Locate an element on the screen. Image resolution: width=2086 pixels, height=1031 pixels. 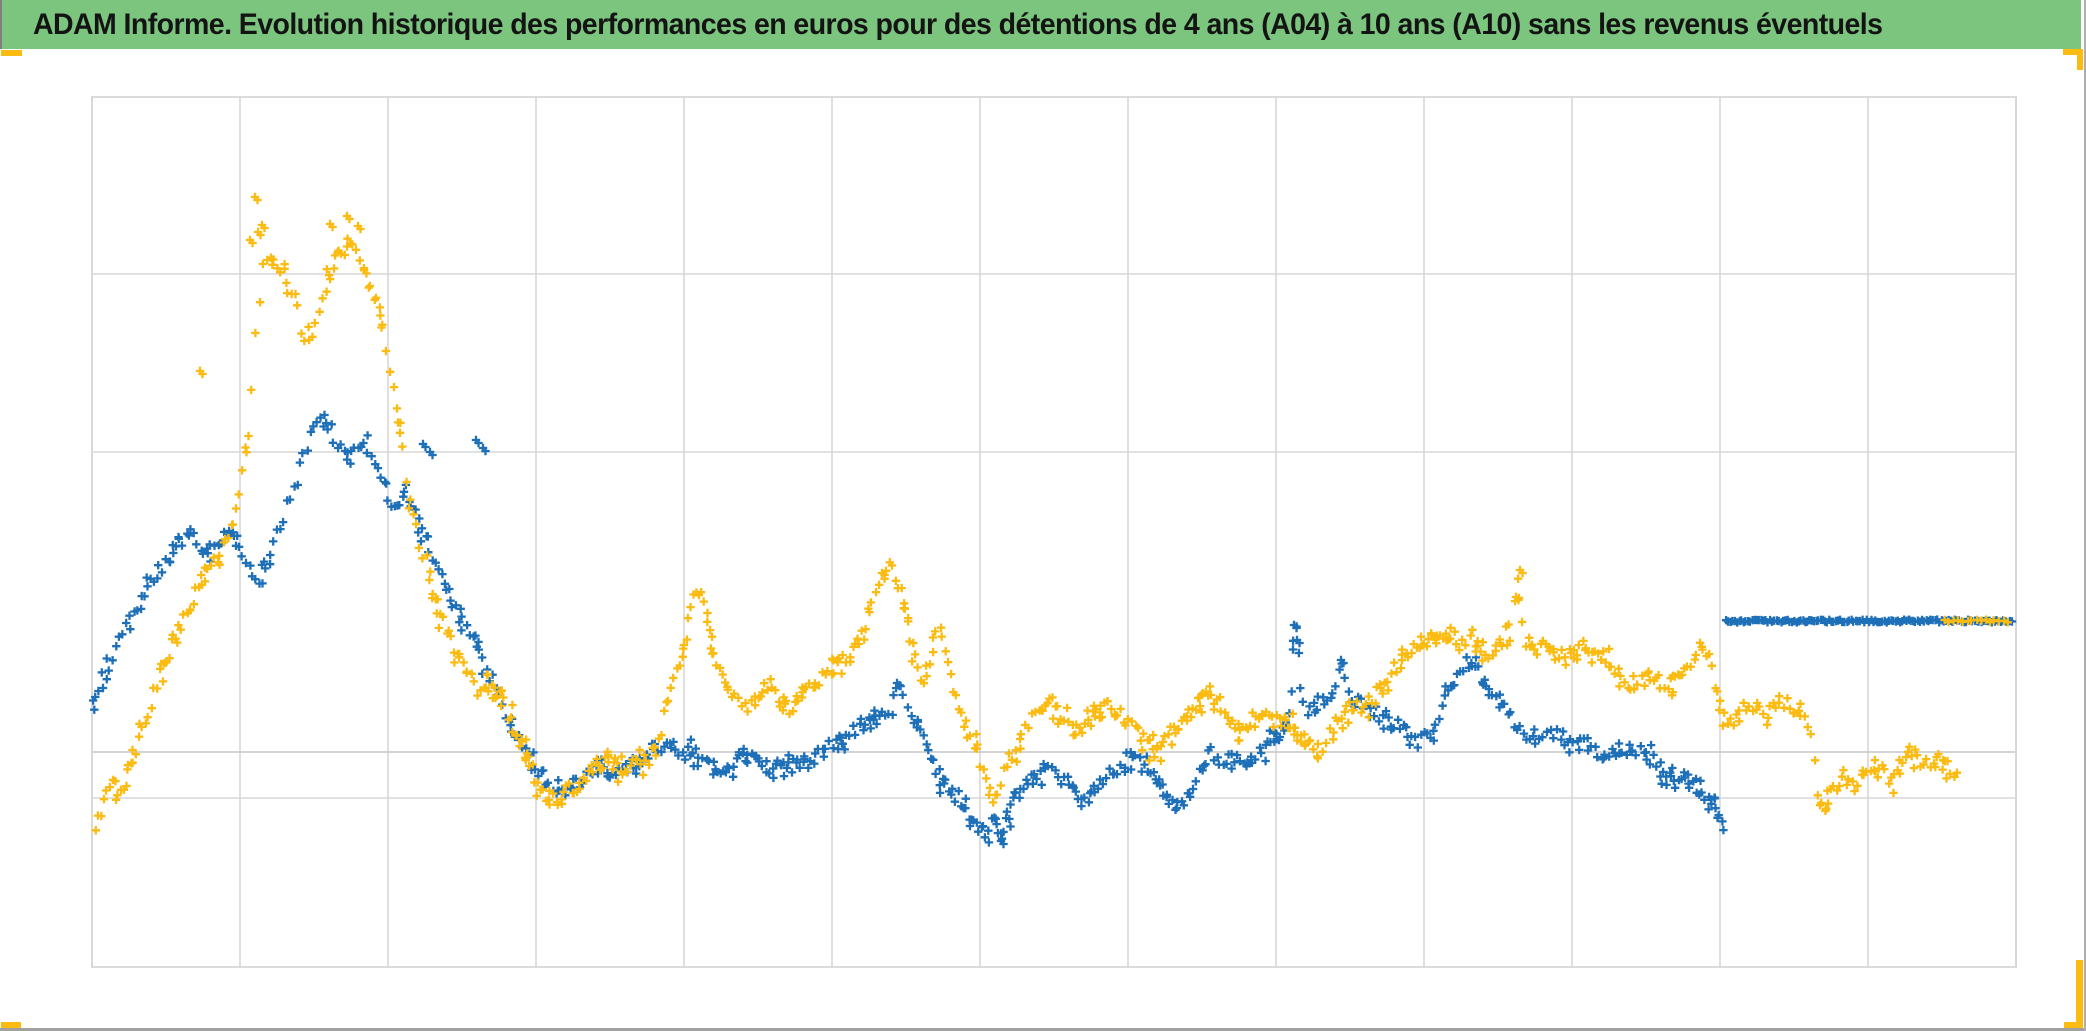
page-bottom-edge is located at coordinates (1043, 1029).